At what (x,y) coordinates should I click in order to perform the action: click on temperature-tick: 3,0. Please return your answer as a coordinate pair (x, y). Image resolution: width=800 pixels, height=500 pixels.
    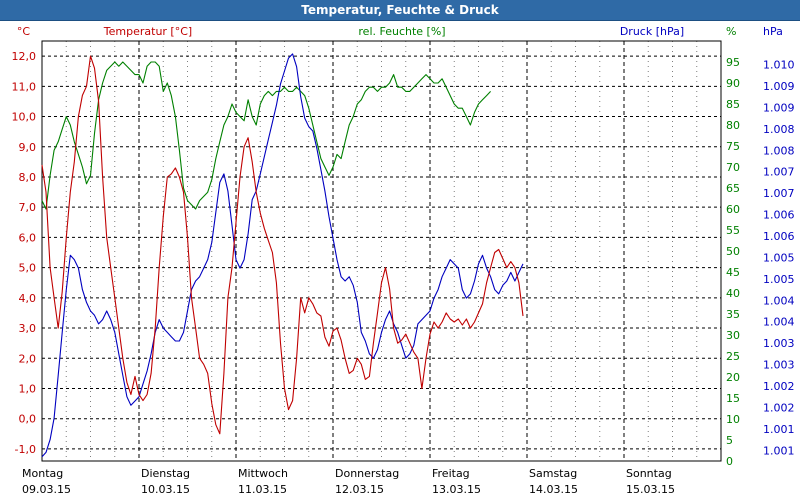
    Looking at the image, I should click on (28, 328).